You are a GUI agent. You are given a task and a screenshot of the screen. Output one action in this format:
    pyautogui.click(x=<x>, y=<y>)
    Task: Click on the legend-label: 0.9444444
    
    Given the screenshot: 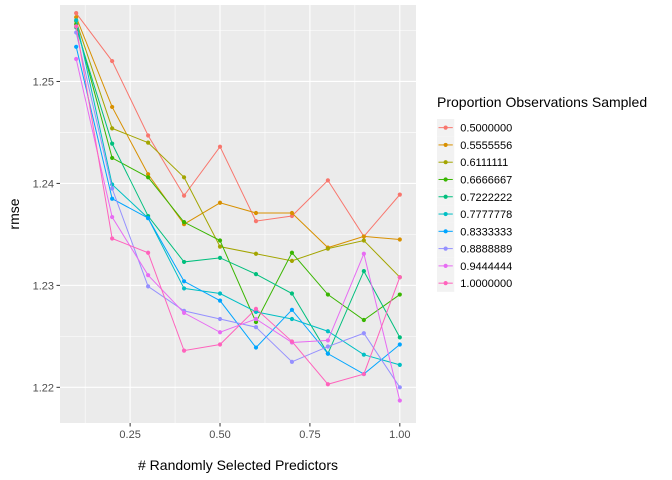 What is the action you would take?
    pyautogui.click(x=486, y=267)
    